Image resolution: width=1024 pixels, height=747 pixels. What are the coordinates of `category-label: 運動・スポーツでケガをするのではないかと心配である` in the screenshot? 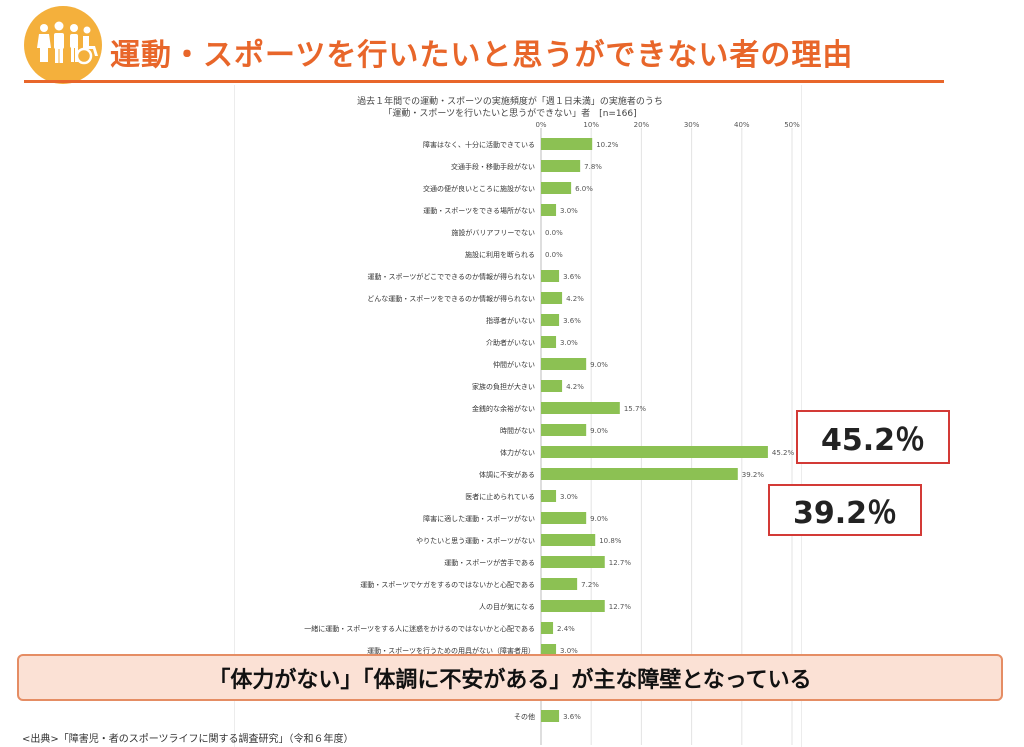 It's located at (447, 584).